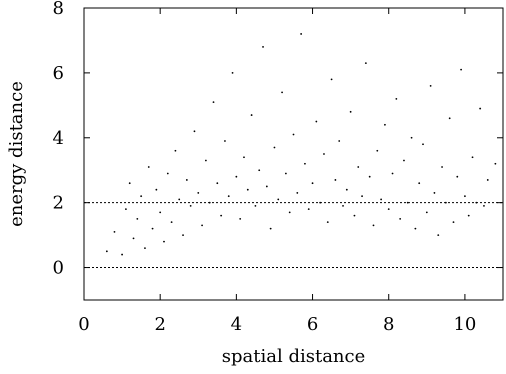  I want to click on x-tick-label: 6, so click(312, 324).